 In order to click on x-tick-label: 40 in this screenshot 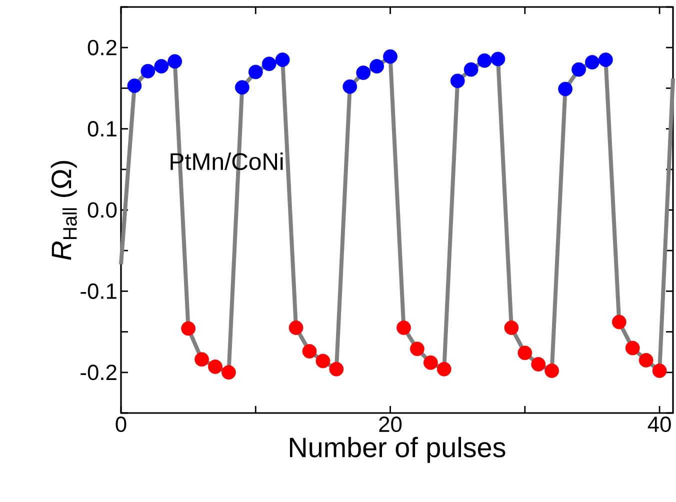, I will do `click(659, 424)`.